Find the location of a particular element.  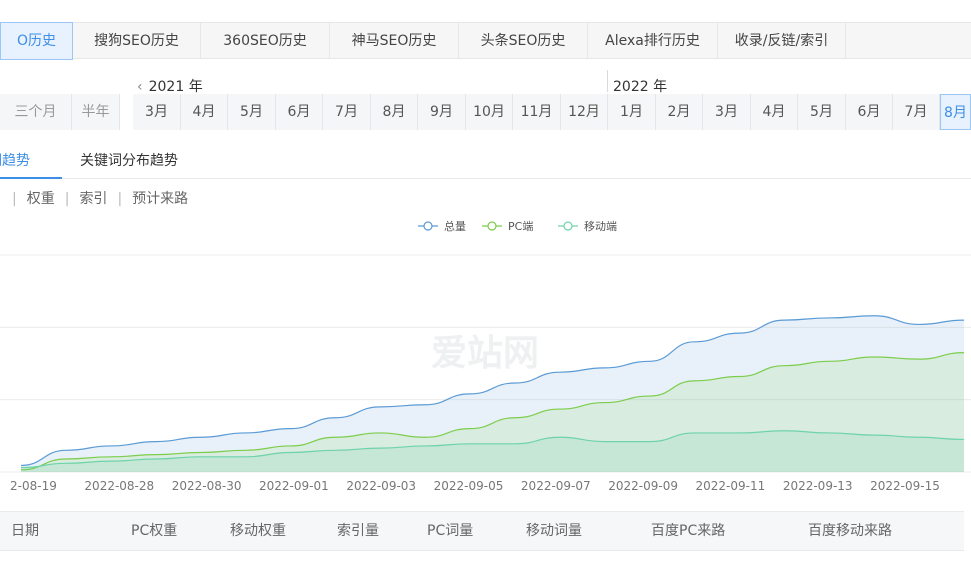

column-header-baidu-pc-traffic: 百度PC来路 is located at coordinates (688, 531).